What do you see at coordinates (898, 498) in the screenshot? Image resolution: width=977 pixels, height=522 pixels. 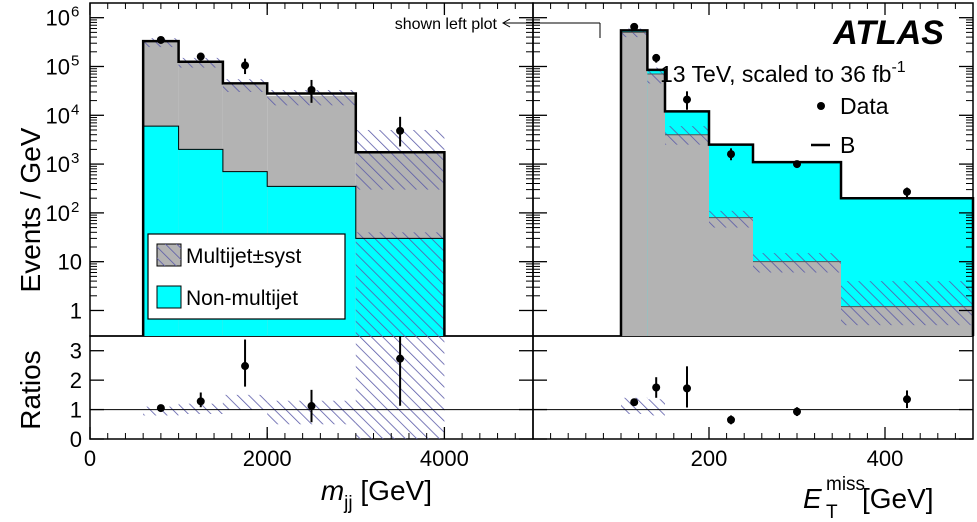 I see `right-x-axis-unit: [GeV]` at bounding box center [898, 498].